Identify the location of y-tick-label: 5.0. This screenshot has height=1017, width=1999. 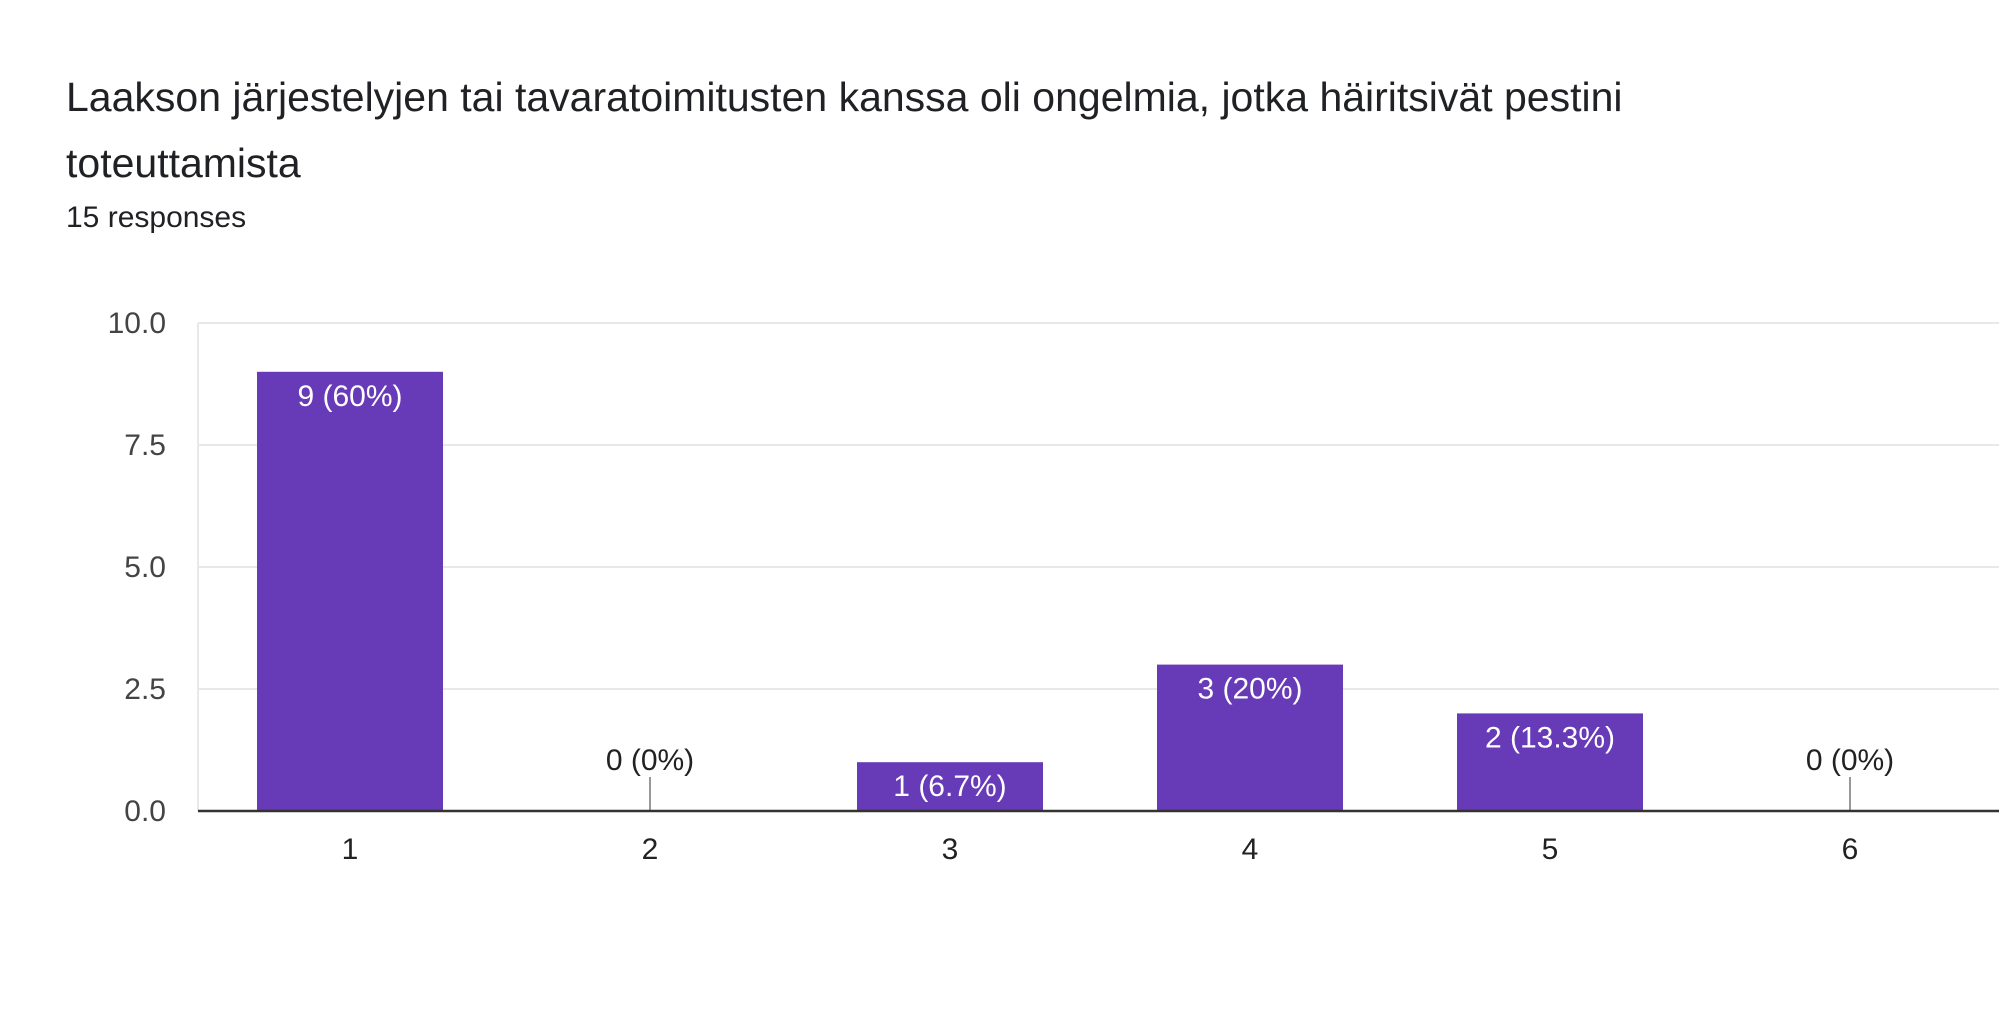
(145, 567).